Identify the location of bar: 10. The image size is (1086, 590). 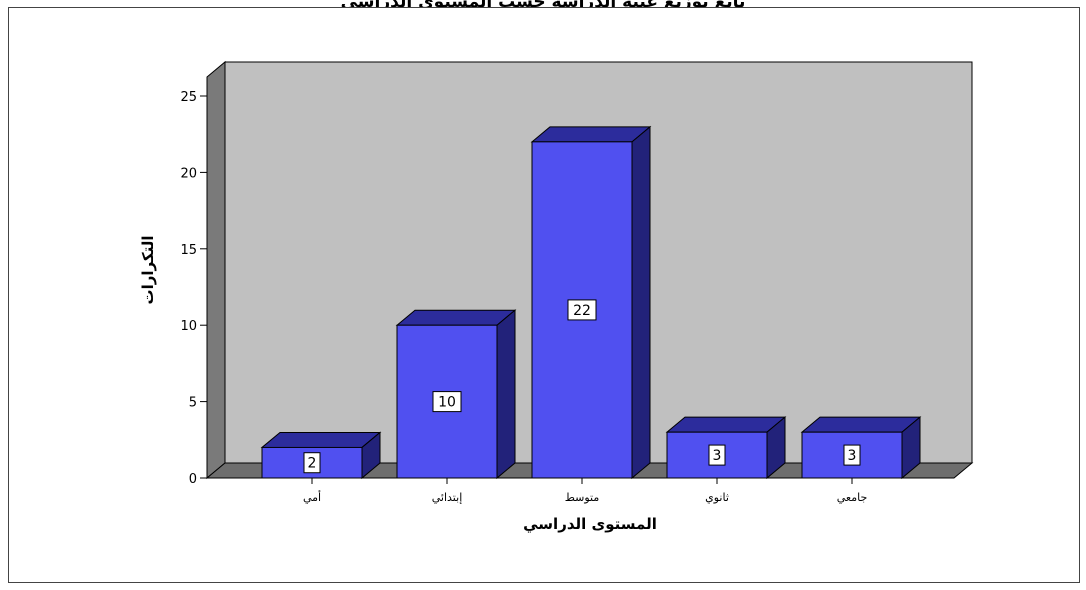
(456, 394).